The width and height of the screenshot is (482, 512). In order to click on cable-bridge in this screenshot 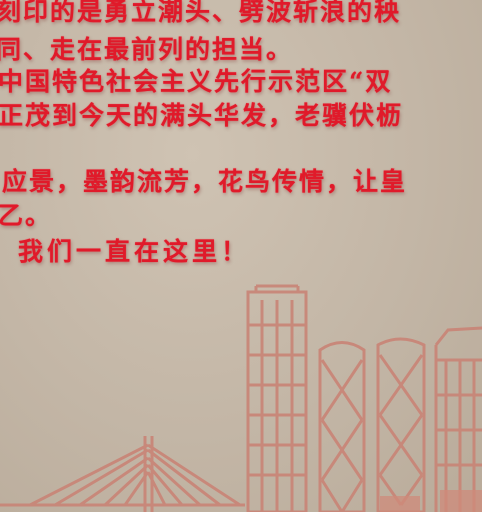, I will do `click(122, 474)`.